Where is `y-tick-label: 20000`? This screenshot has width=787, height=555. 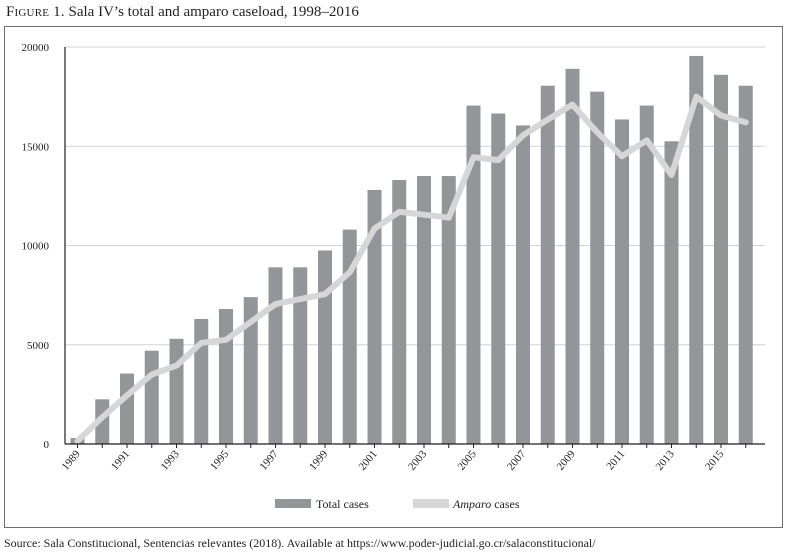 y-tick-label: 20000 is located at coordinates (36, 48).